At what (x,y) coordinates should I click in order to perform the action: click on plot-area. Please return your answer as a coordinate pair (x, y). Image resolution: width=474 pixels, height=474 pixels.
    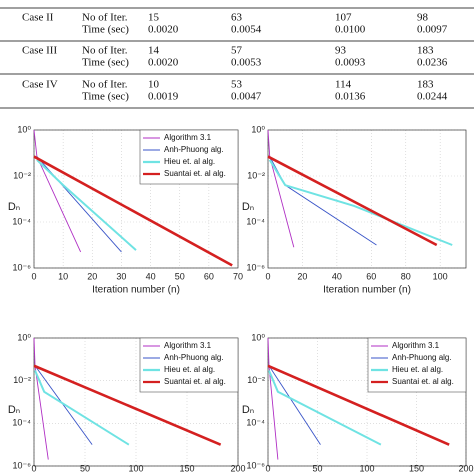
    Looking at the image, I should click on (367, 199).